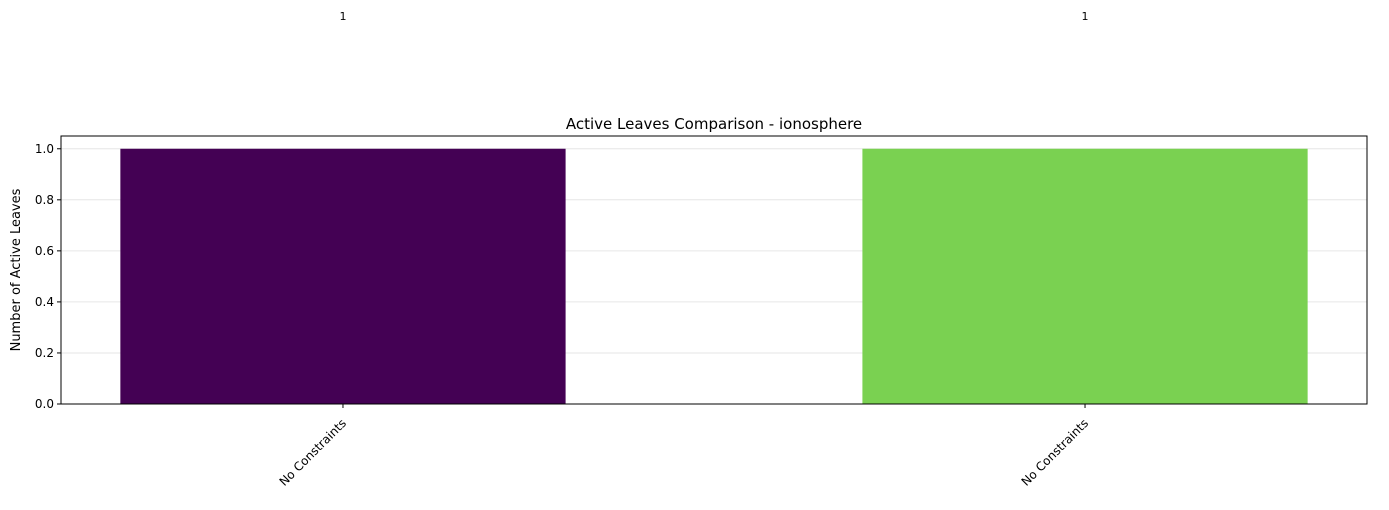 This screenshot has width=1389, height=510. I want to click on x-axis: No Constraints No Constraints, so click(684, 446).